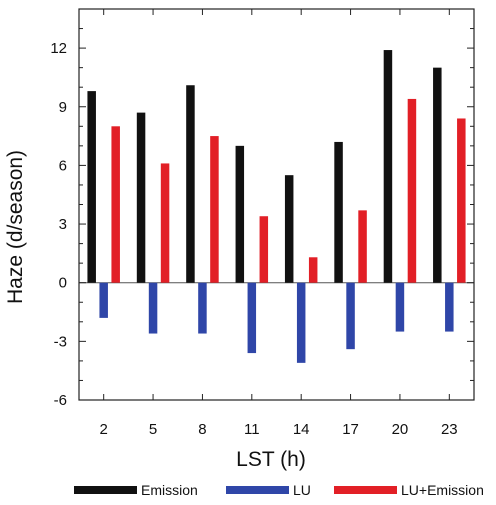 The height and width of the screenshot is (505, 496). What do you see at coordinates (58, 48) in the screenshot?
I see `y-tick-label: 12` at bounding box center [58, 48].